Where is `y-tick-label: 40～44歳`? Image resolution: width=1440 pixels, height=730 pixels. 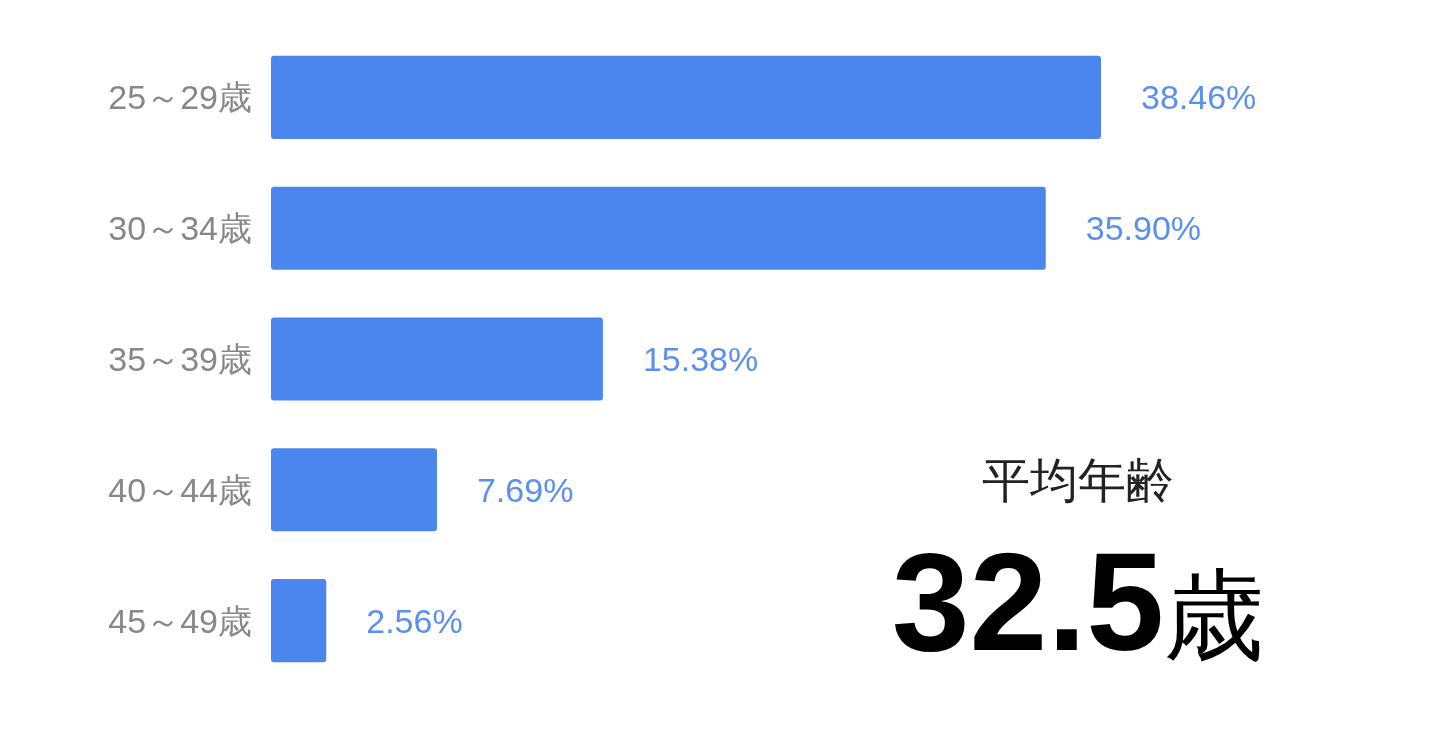
y-tick-label: 40～44歳 is located at coordinates (180, 489).